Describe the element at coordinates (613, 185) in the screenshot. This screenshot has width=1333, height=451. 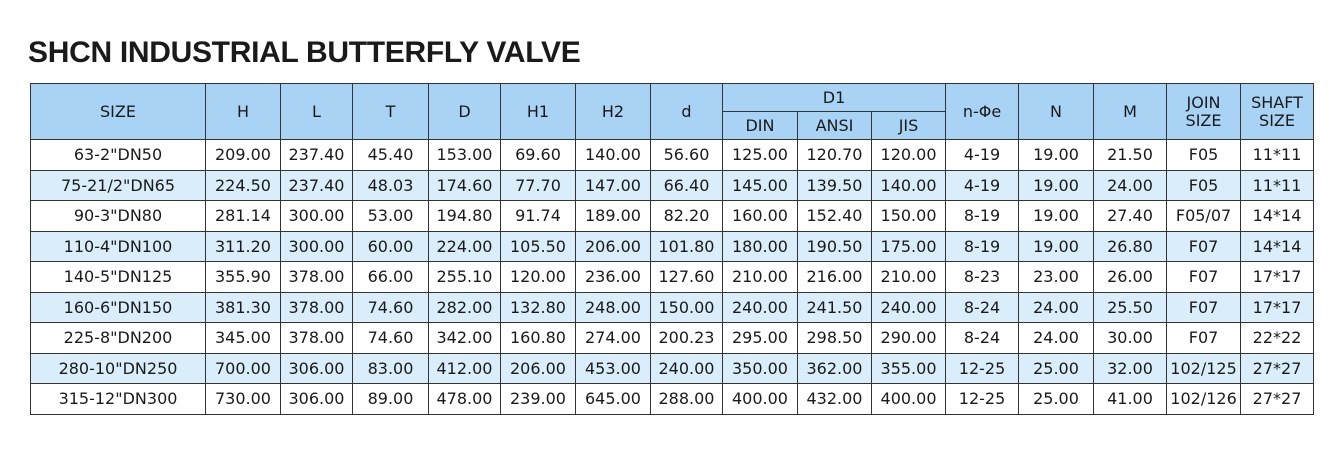
I see `cell: 147.00` at that location.